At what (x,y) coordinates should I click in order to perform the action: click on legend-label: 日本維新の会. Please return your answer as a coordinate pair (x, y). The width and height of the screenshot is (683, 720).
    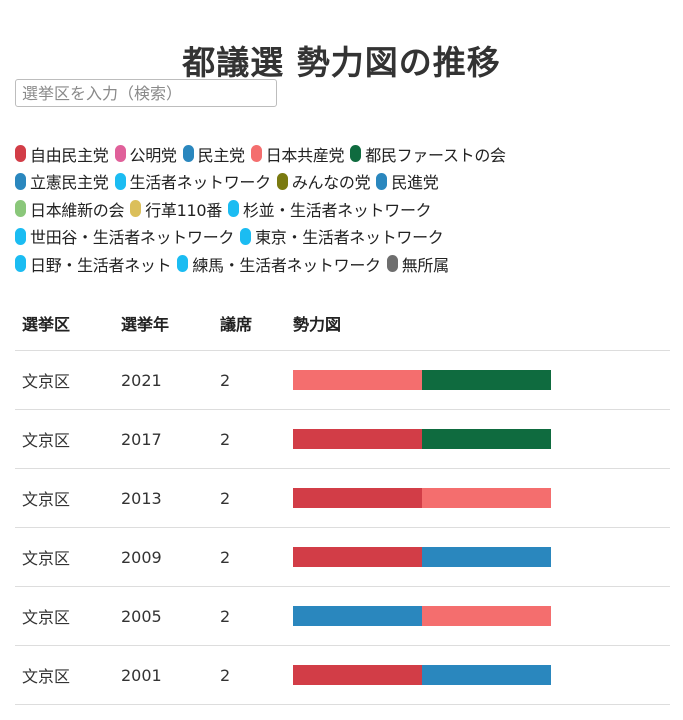
    Looking at the image, I should click on (77, 210).